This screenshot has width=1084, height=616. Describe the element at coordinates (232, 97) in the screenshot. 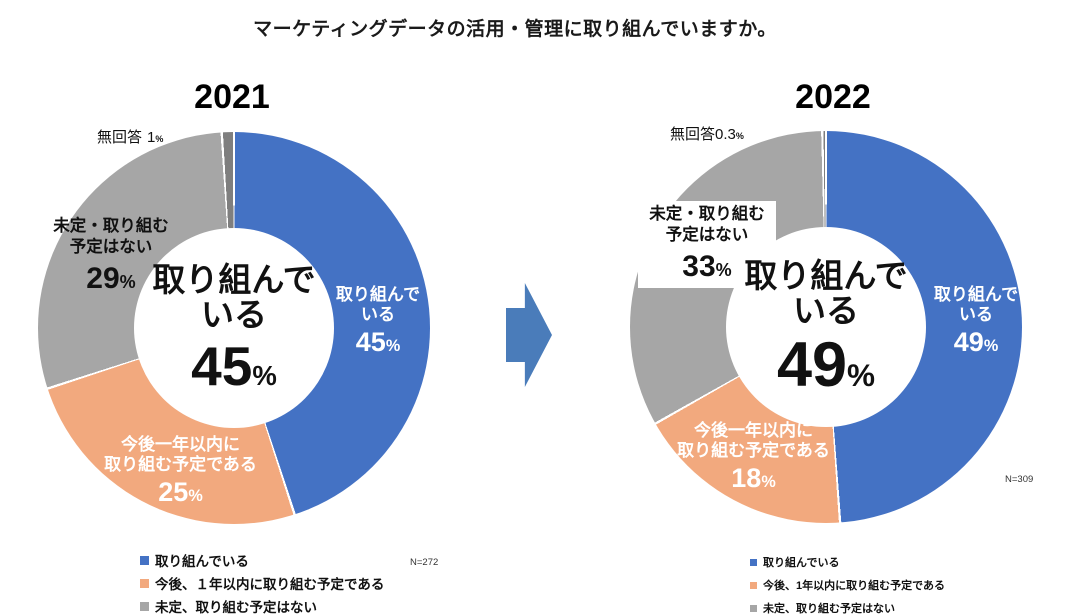

I see `chart-2021-year-label: 2021` at that location.